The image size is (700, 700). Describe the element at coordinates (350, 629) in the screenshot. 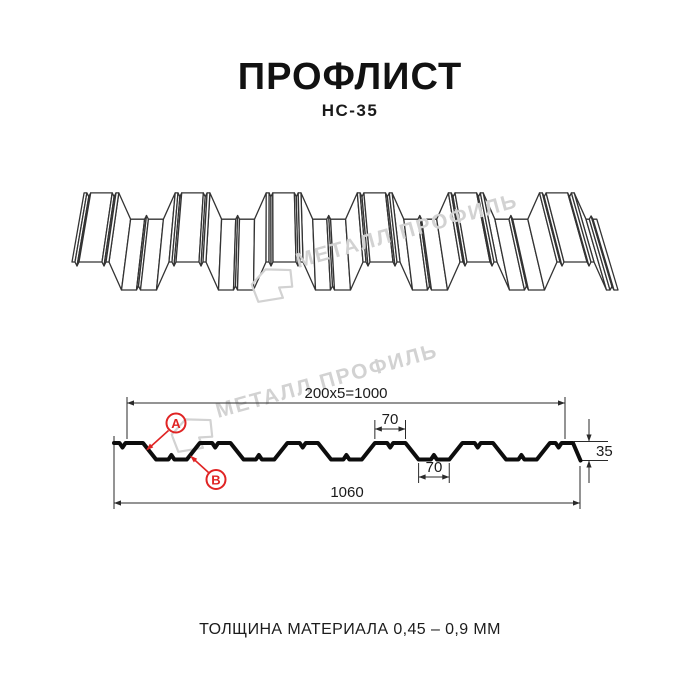

I see `thickness-note: ТОЛЩИНА МАТЕРИАЛА 0,45 – 0,9 ММ` at that location.